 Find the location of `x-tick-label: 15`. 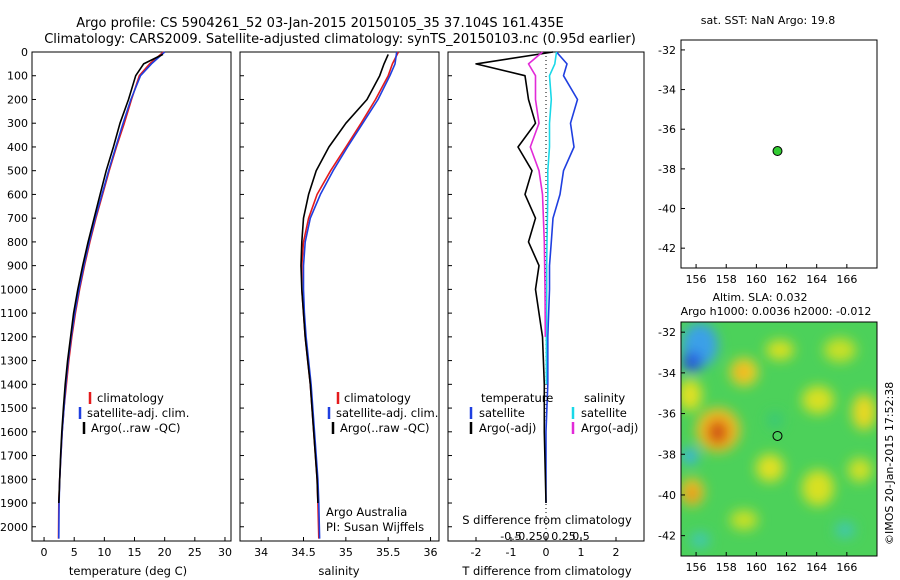

x-tick-label: 15 is located at coordinates (135, 552).